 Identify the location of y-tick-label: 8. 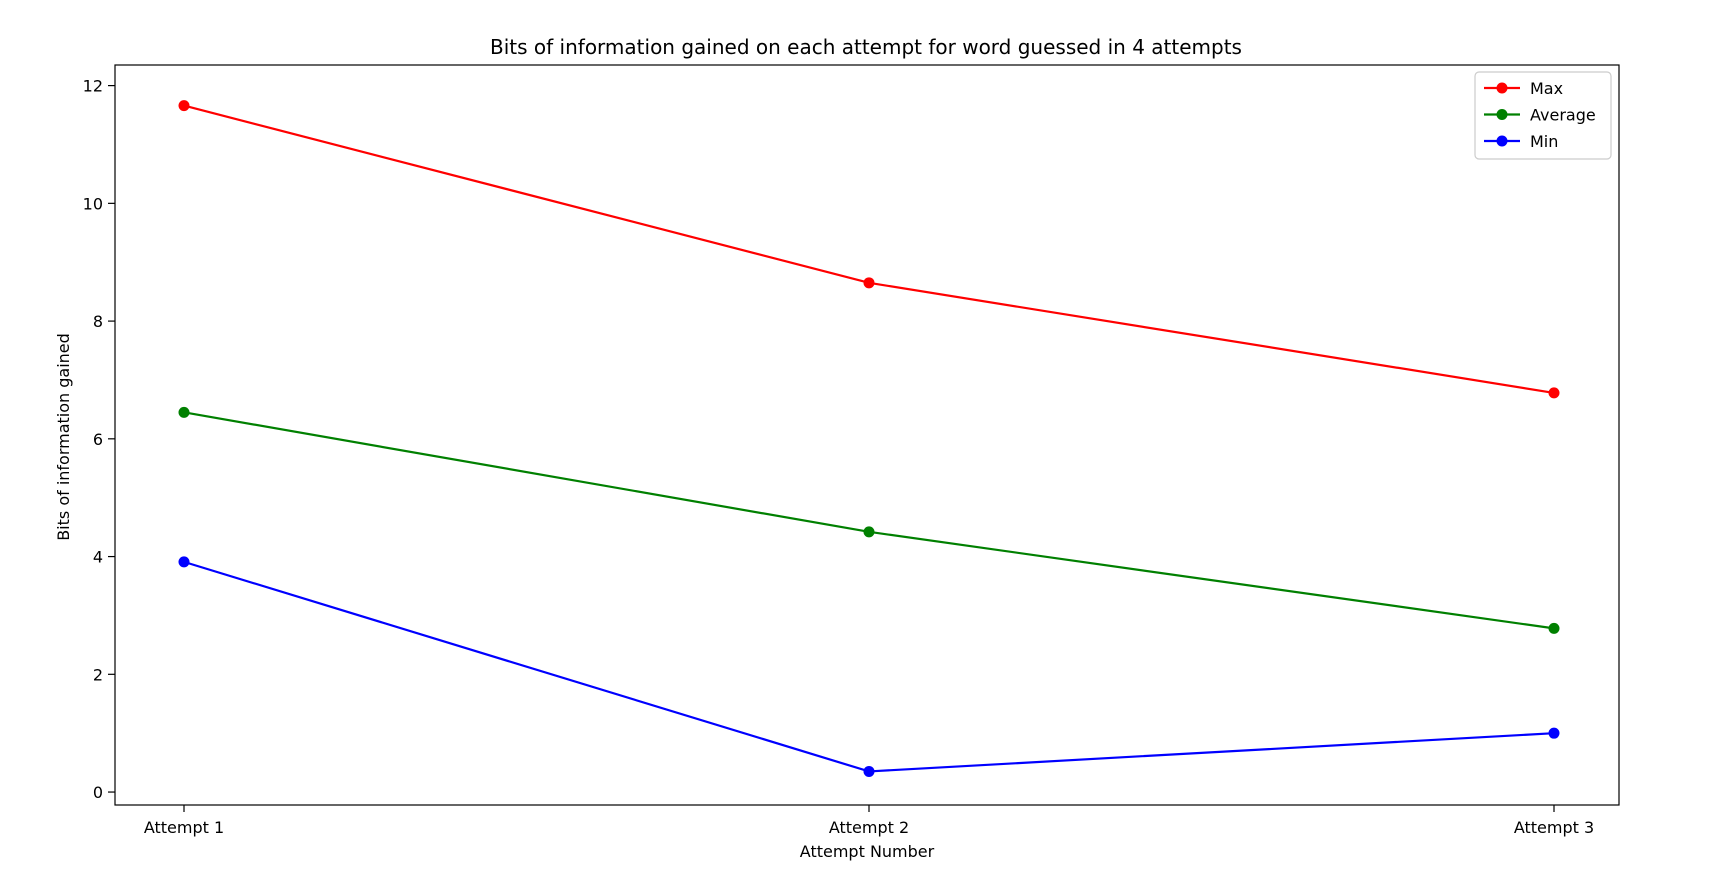
(98, 321).